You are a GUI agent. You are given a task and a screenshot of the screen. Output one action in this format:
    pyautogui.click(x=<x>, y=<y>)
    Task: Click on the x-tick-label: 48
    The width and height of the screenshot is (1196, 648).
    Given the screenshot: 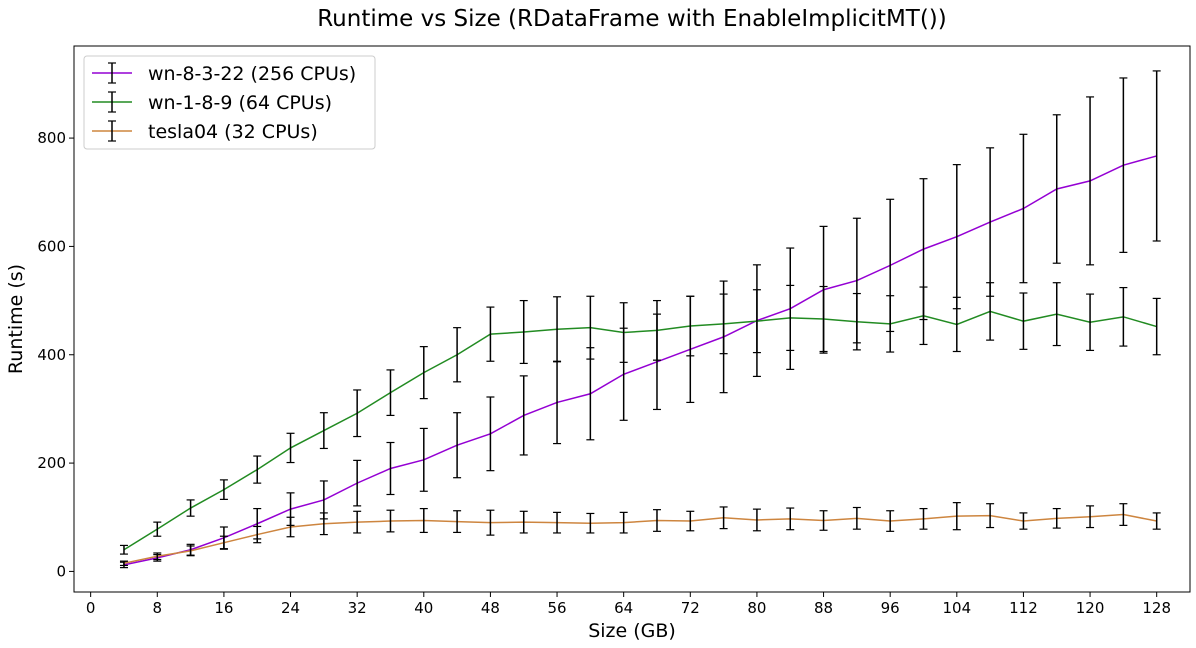 What is the action you would take?
    pyautogui.click(x=490, y=608)
    